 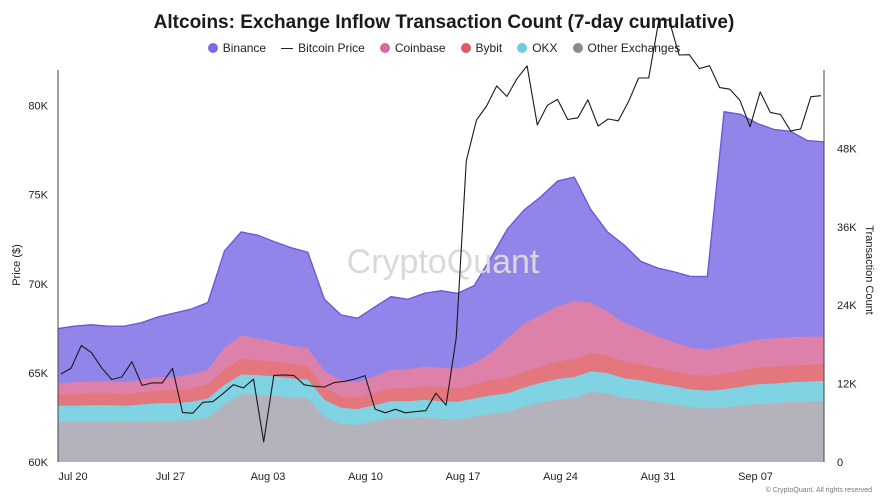 I want to click on credit-text: © CryptoQuant. All rights reserved, so click(x=818, y=490).